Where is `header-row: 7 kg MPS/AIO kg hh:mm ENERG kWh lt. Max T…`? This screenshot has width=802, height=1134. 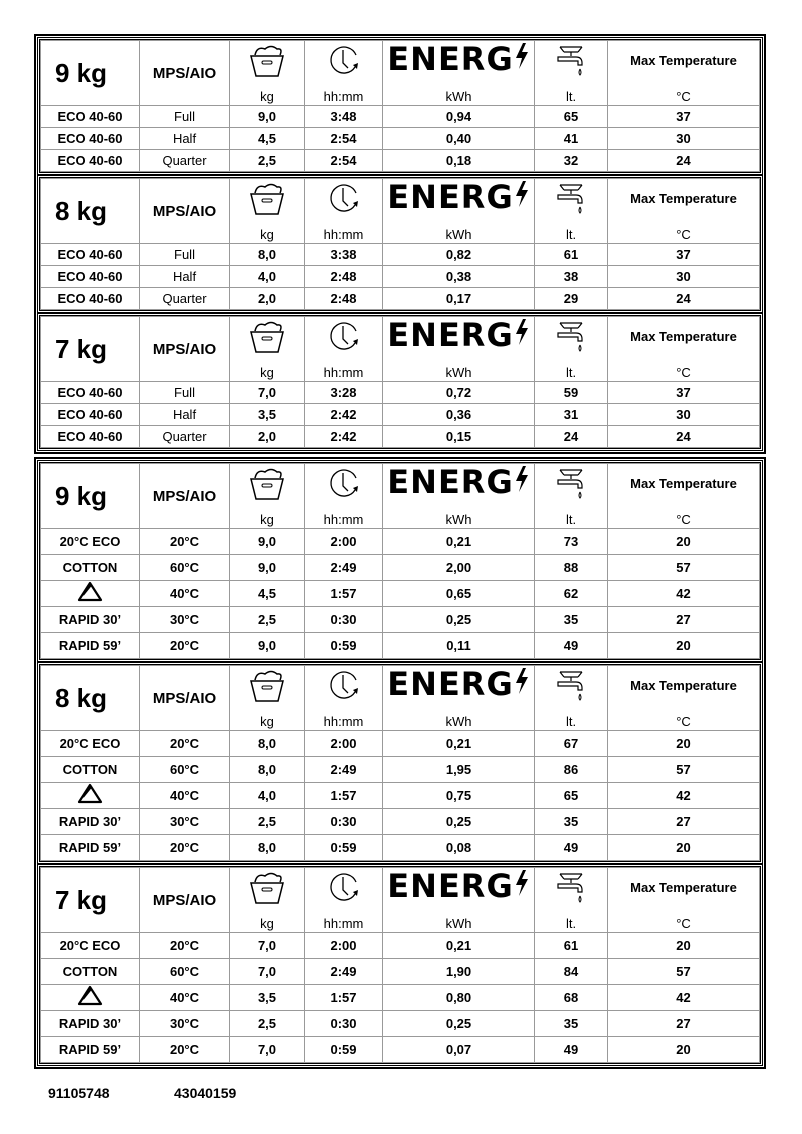
header-row: 7 kg MPS/AIO kg hh:mm ENERG kWh lt. Max T… is located at coordinates (400, 900).